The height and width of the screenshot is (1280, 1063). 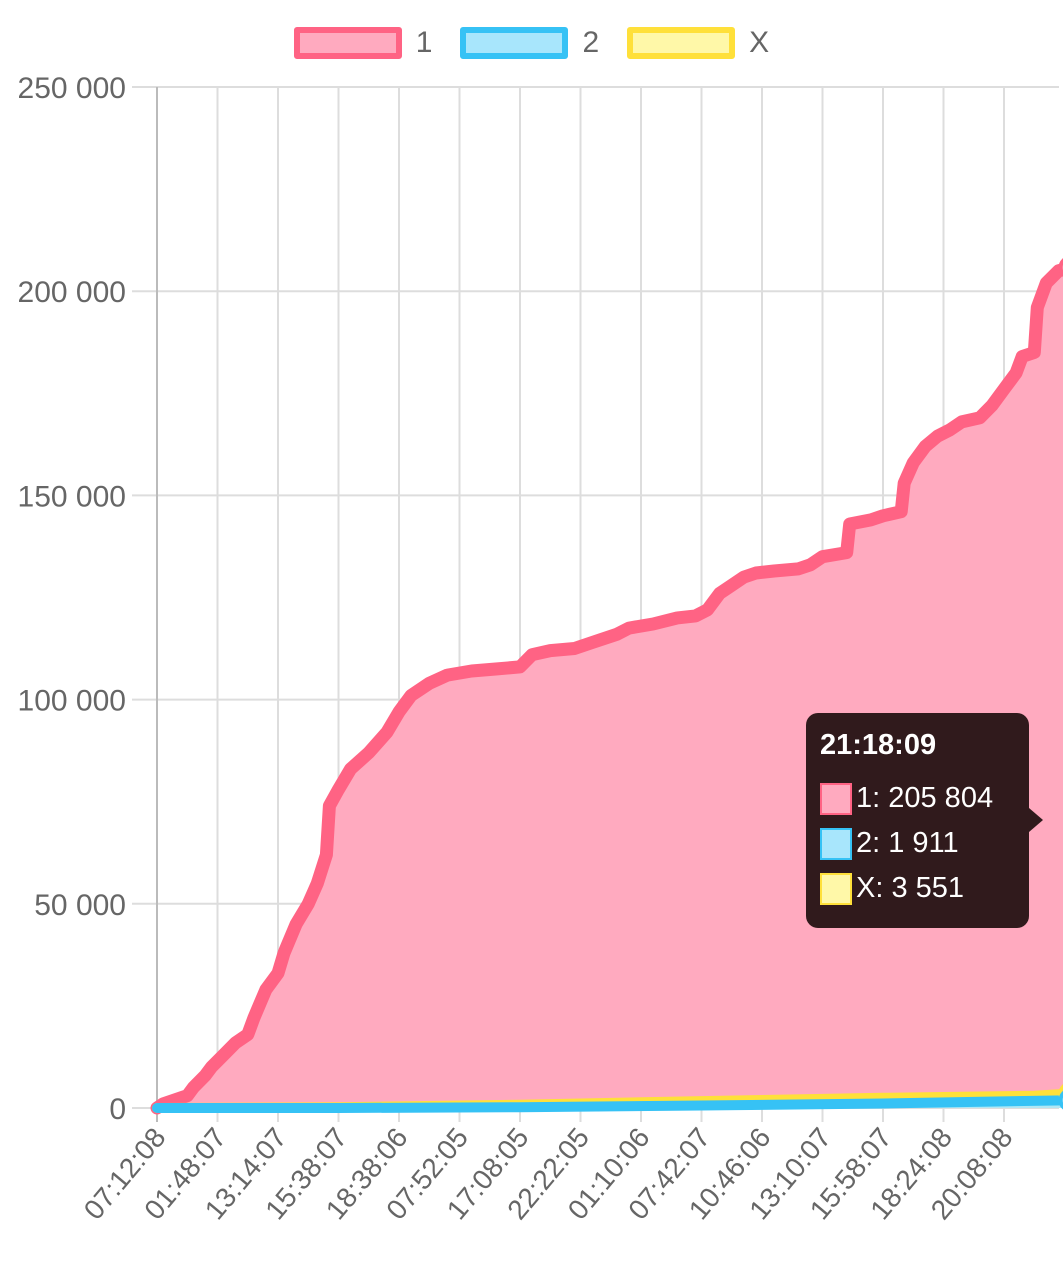 What do you see at coordinates (910, 888) in the screenshot?
I see `tooltip-value-x: X: 3 551` at bounding box center [910, 888].